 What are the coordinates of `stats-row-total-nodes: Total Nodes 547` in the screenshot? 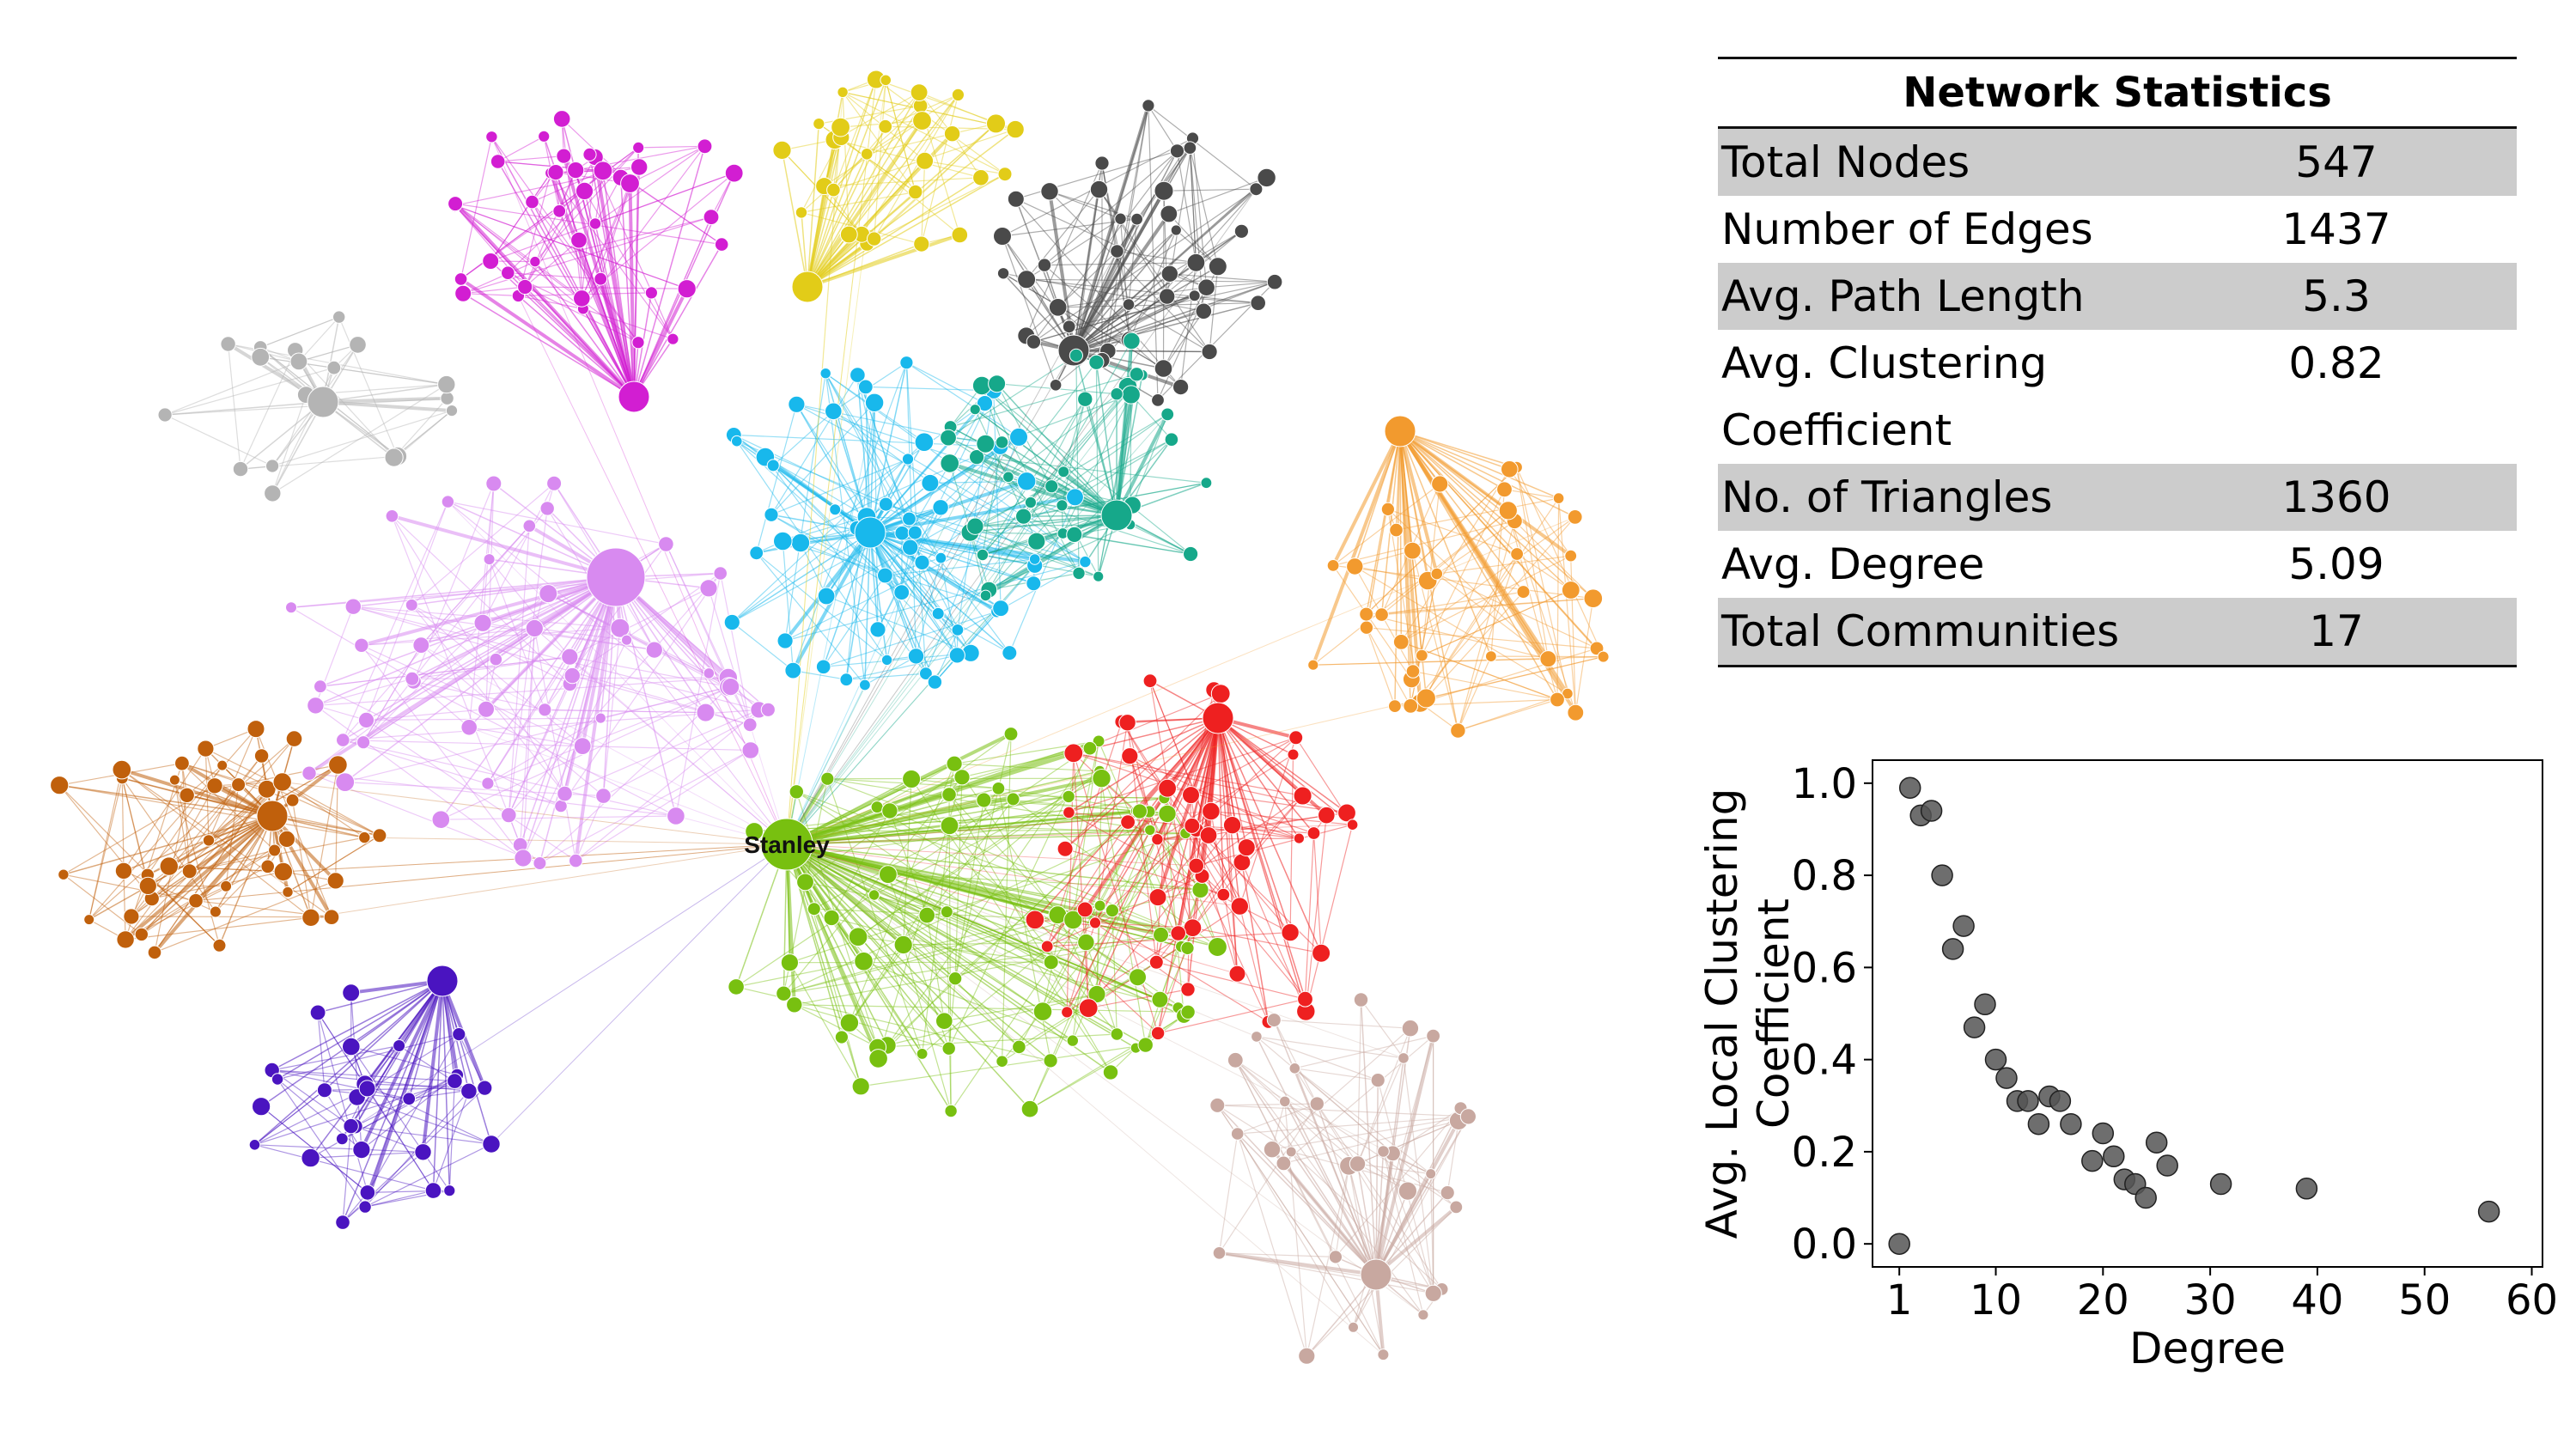 It's located at (2117, 162).